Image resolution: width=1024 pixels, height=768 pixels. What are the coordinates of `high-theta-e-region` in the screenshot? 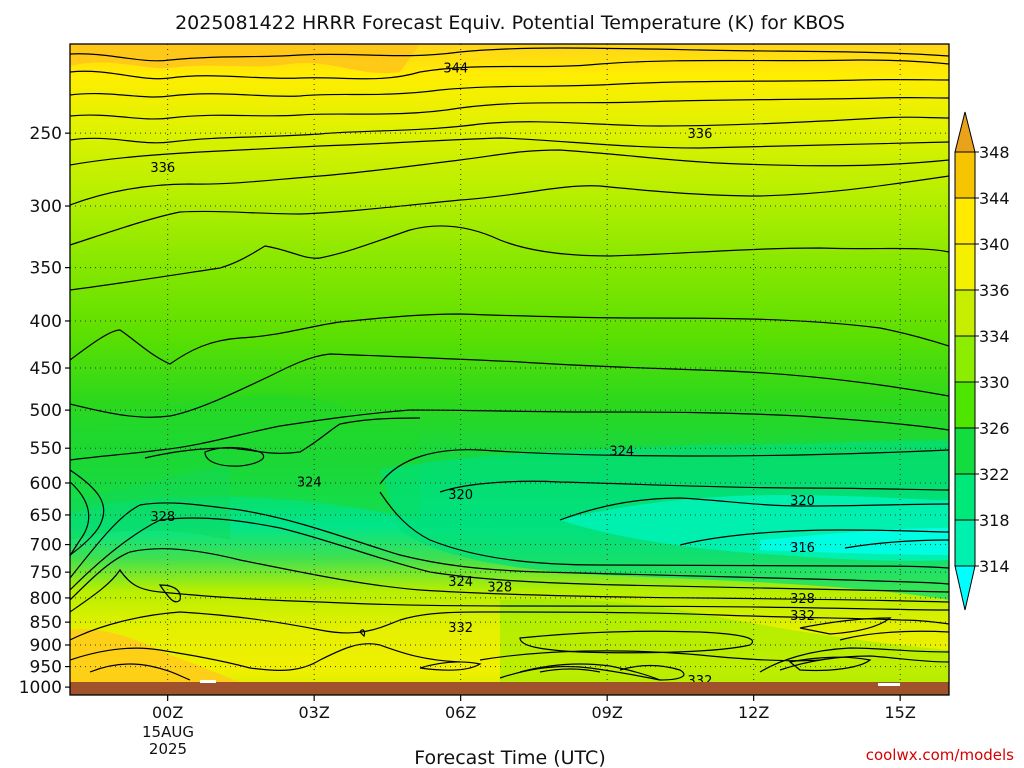 It's located at (245, 59).